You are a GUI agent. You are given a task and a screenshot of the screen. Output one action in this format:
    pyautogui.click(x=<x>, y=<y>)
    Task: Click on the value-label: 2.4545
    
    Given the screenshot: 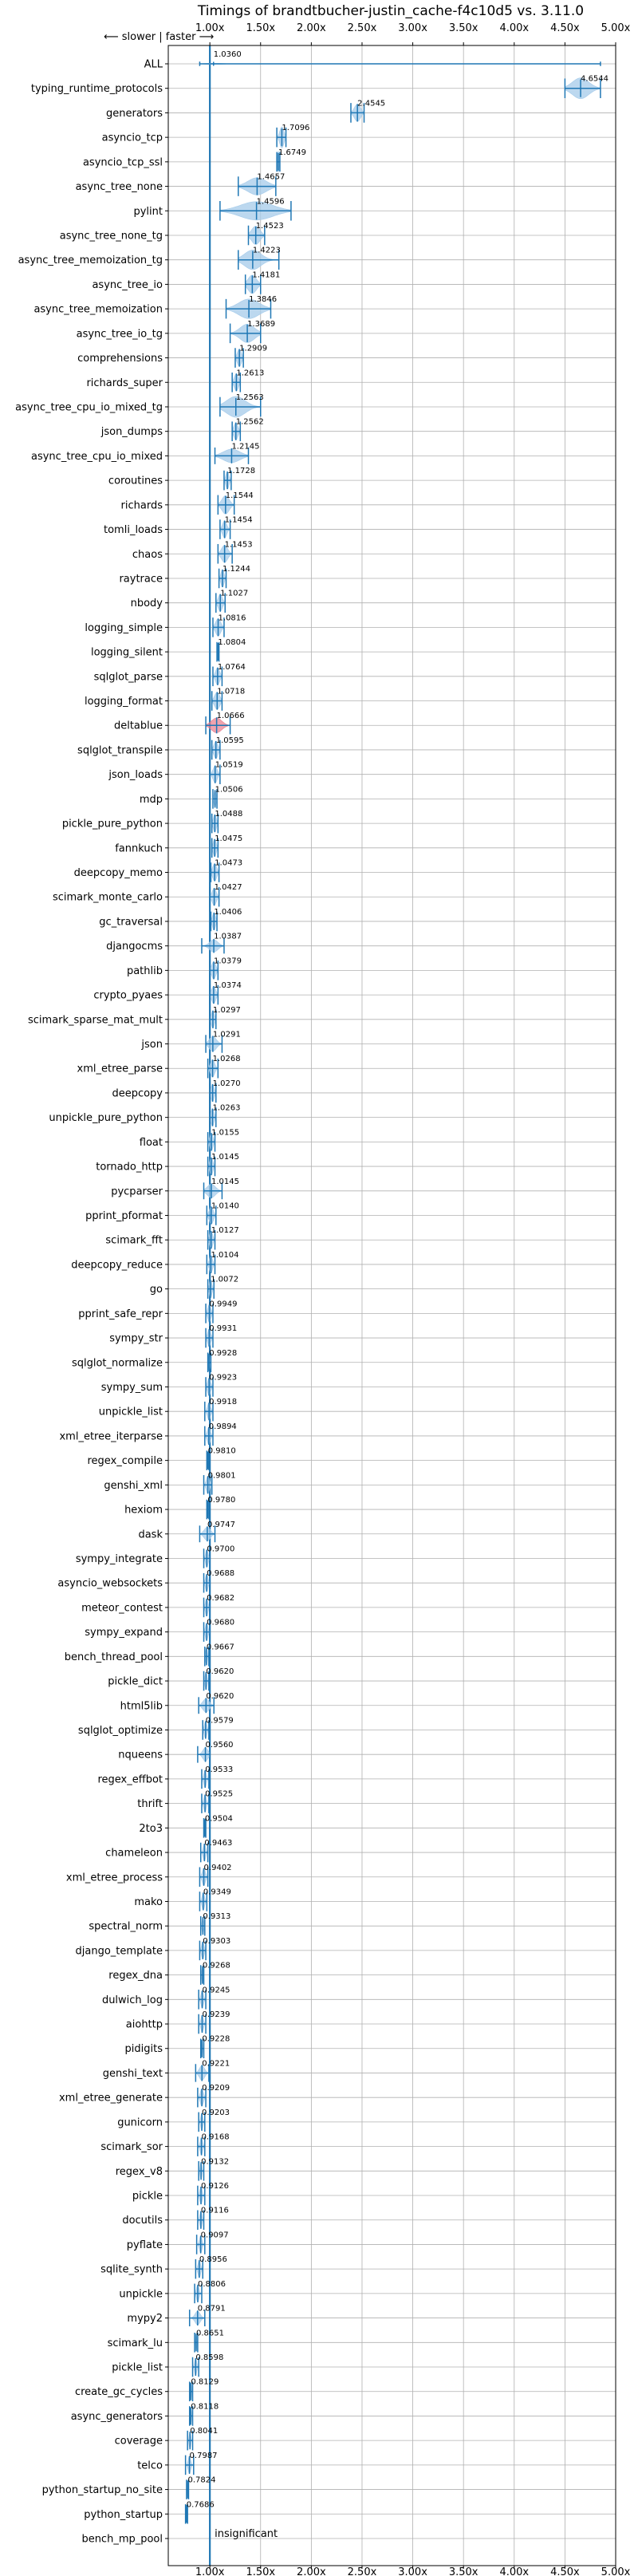 What is the action you would take?
    pyautogui.click(x=371, y=103)
    